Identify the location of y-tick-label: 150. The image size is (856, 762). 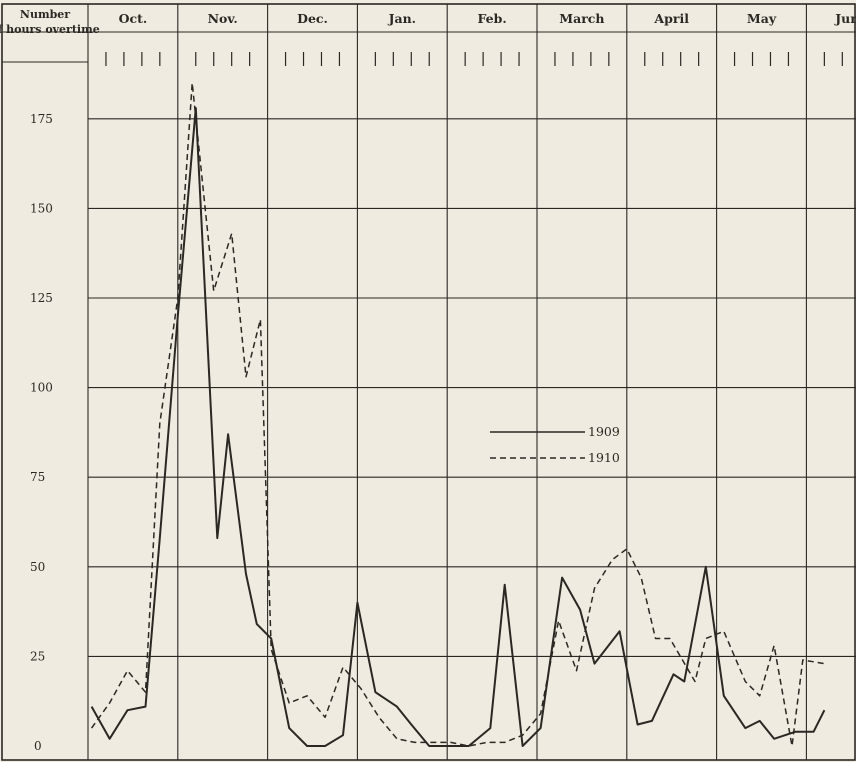
(41, 208).